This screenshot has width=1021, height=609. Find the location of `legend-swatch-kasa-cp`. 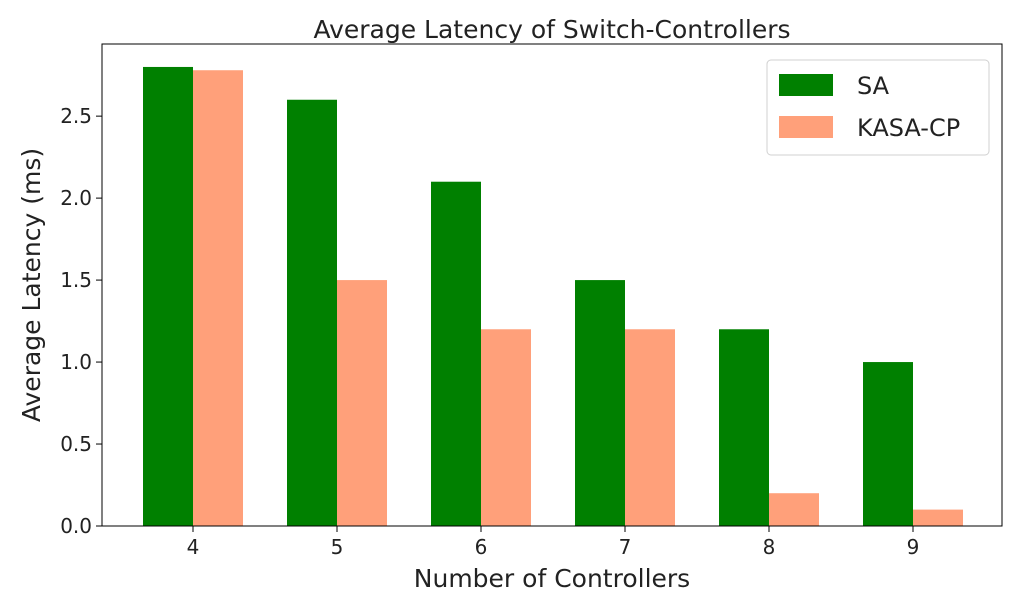

legend-swatch-kasa-cp is located at coordinates (806, 127).